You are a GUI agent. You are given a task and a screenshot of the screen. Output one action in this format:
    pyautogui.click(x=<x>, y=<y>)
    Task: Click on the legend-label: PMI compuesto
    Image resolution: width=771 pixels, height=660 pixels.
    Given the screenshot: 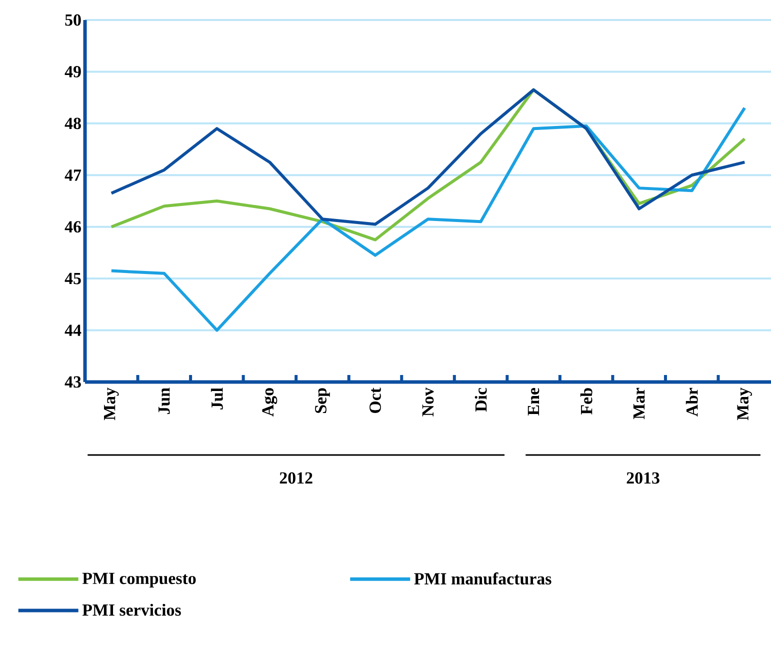 What is the action you would take?
    pyautogui.click(x=139, y=580)
    